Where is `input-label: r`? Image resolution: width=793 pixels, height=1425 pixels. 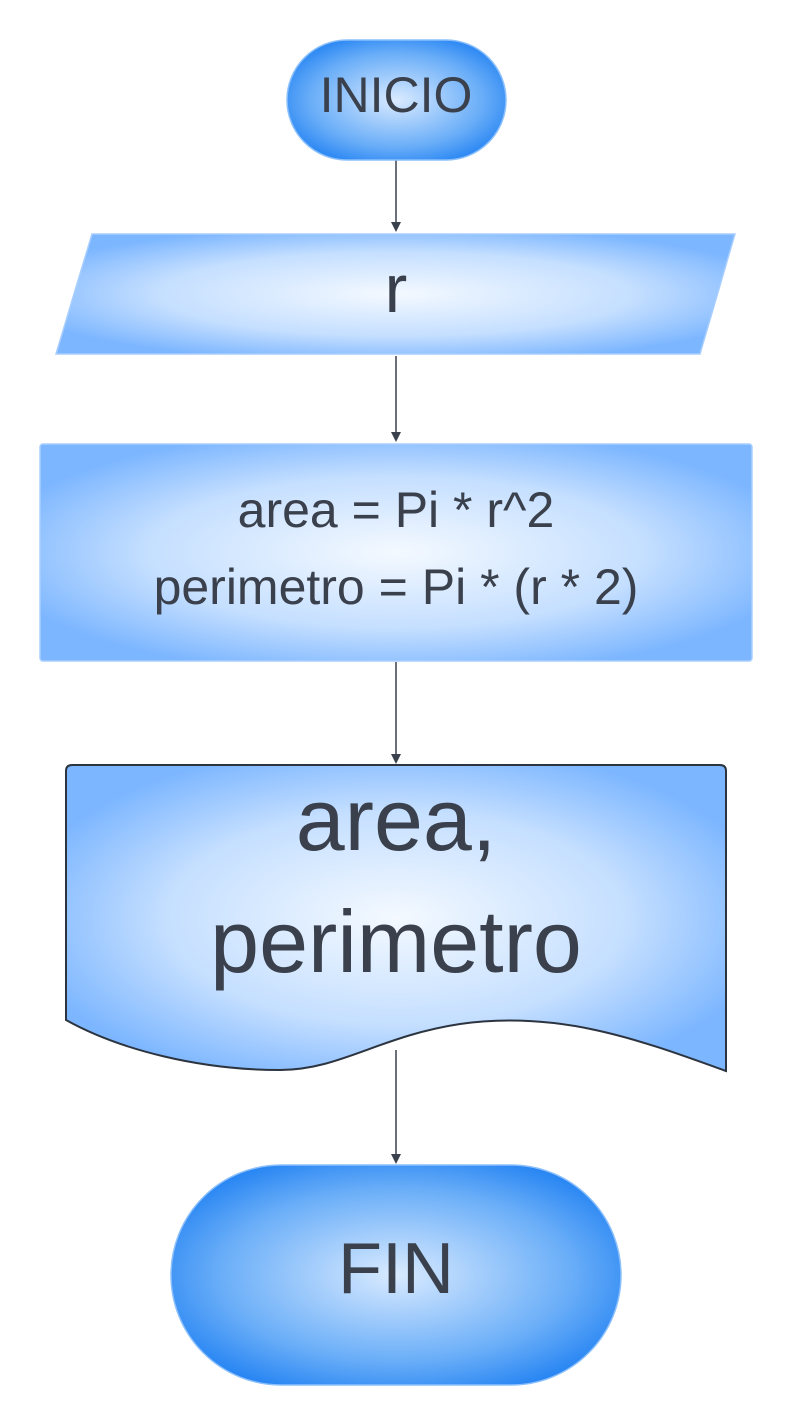
input-label: r is located at coordinates (396, 289).